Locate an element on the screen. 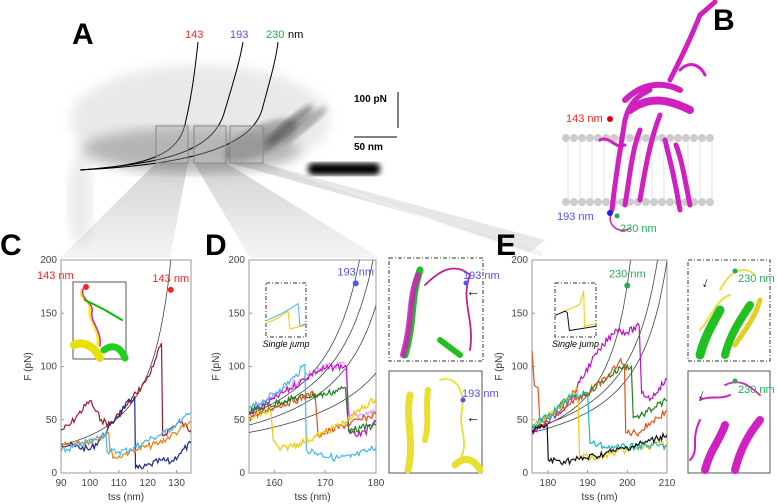 The width and height of the screenshot is (777, 504). wlc-curves-a is located at coordinates (179, 106).